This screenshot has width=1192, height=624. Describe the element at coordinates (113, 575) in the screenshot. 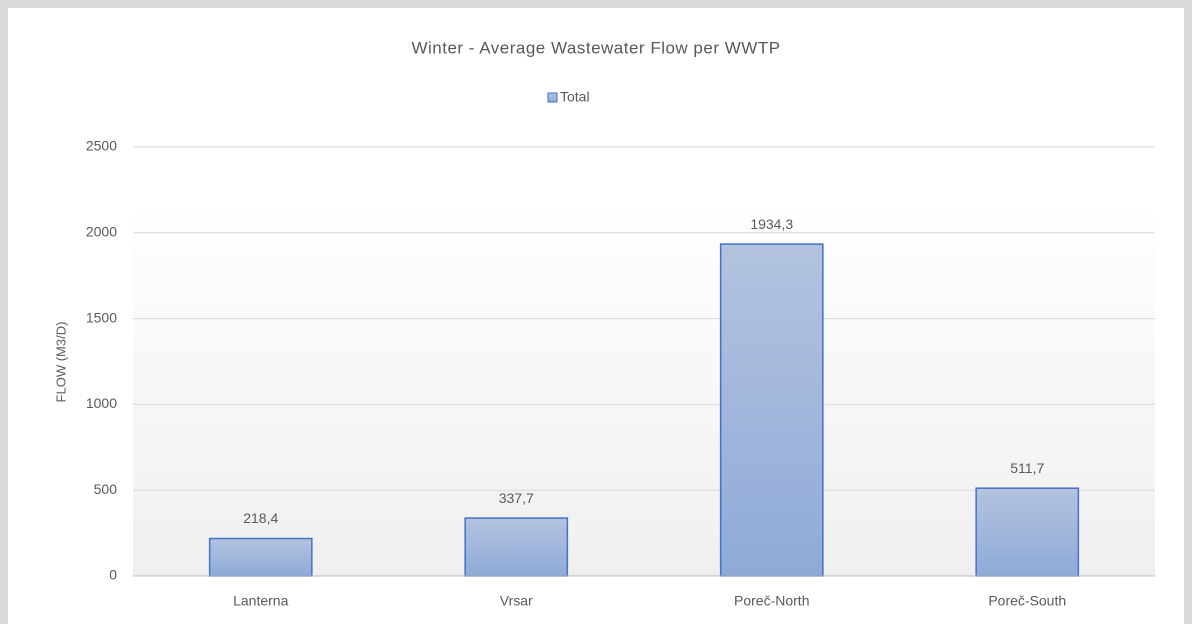

I see `y-tick-label: 0` at that location.